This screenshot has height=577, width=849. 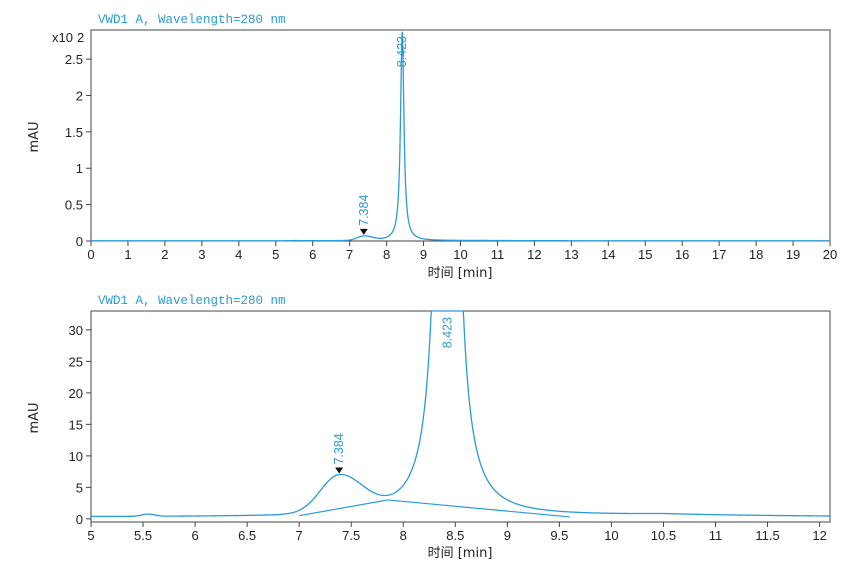 I want to click on p1-peak-label-0: 7.384, so click(x=364, y=210).